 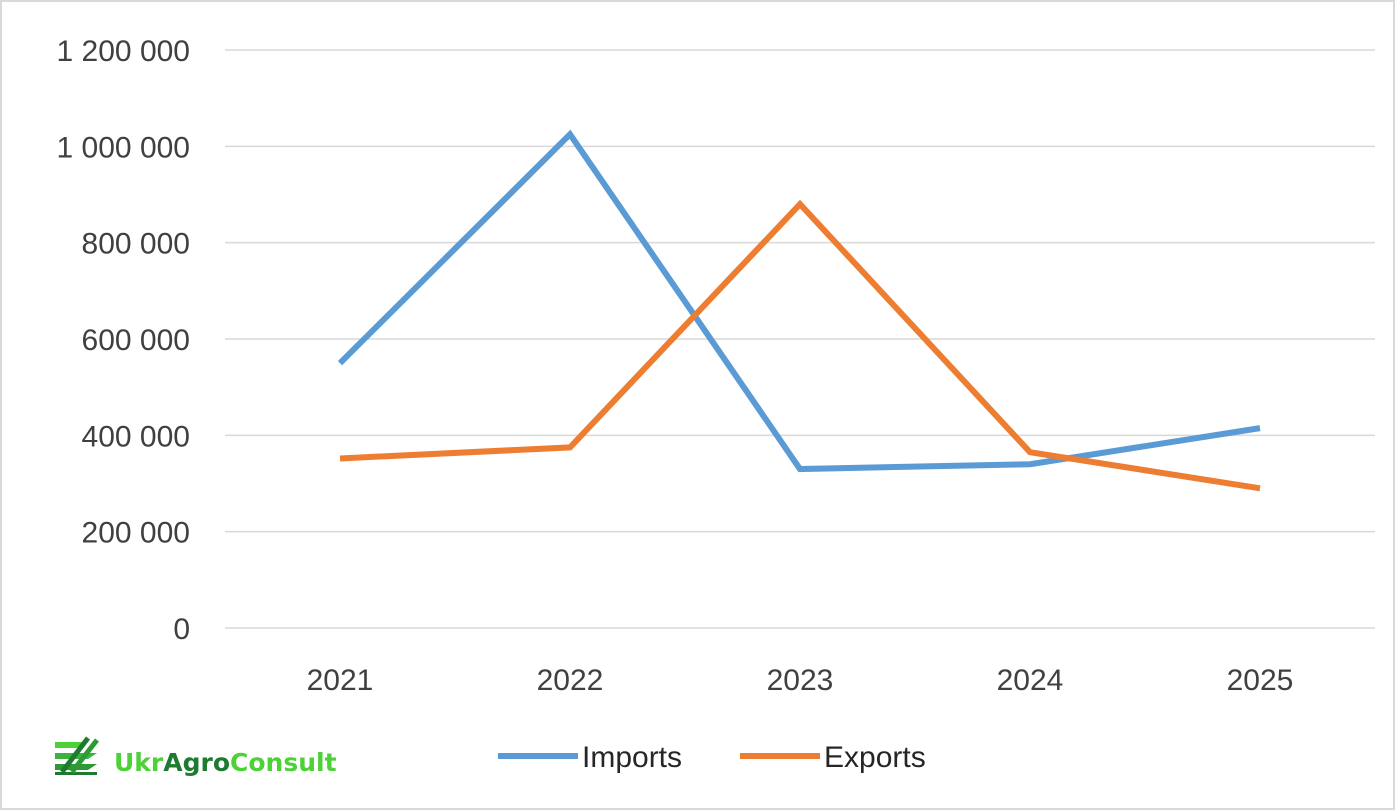 I want to click on y-tick-label: 0, so click(x=181, y=629).